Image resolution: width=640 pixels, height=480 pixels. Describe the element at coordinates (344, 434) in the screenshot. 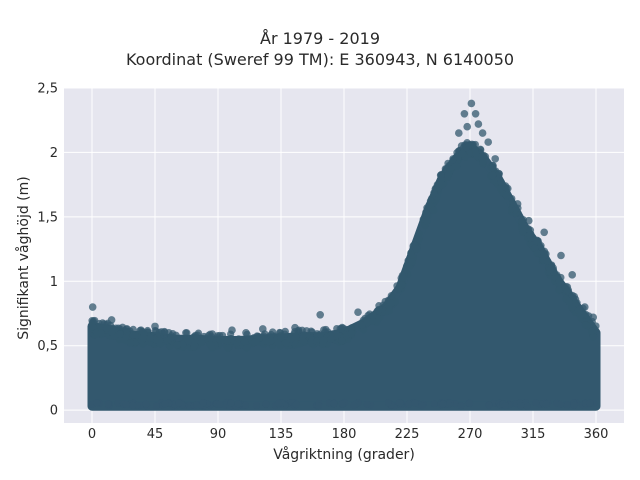

I see `x-tick-label: 180` at that location.